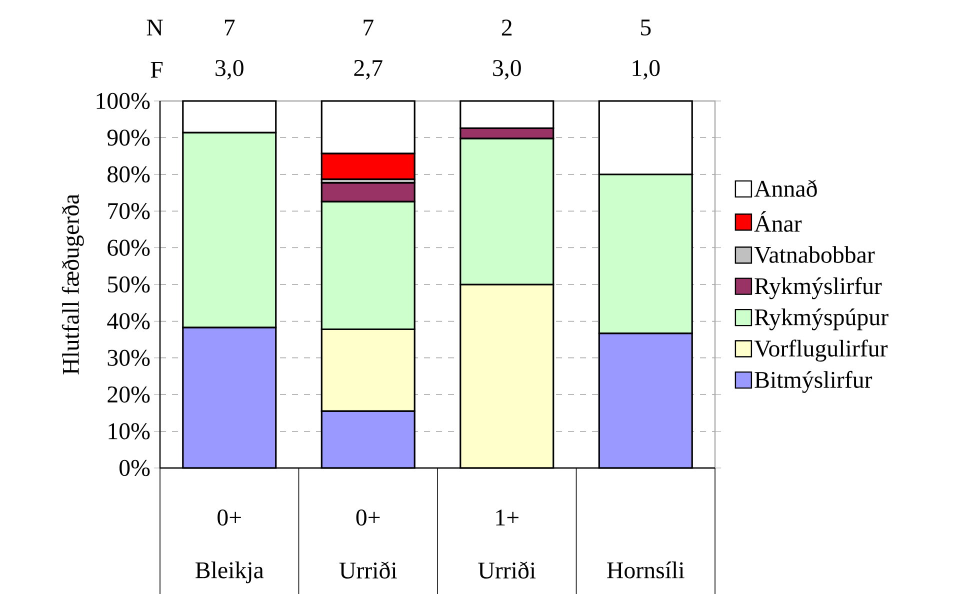 This screenshot has height=594, width=968. I want to click on legend-label: Rykmýslirfur, so click(818, 288).